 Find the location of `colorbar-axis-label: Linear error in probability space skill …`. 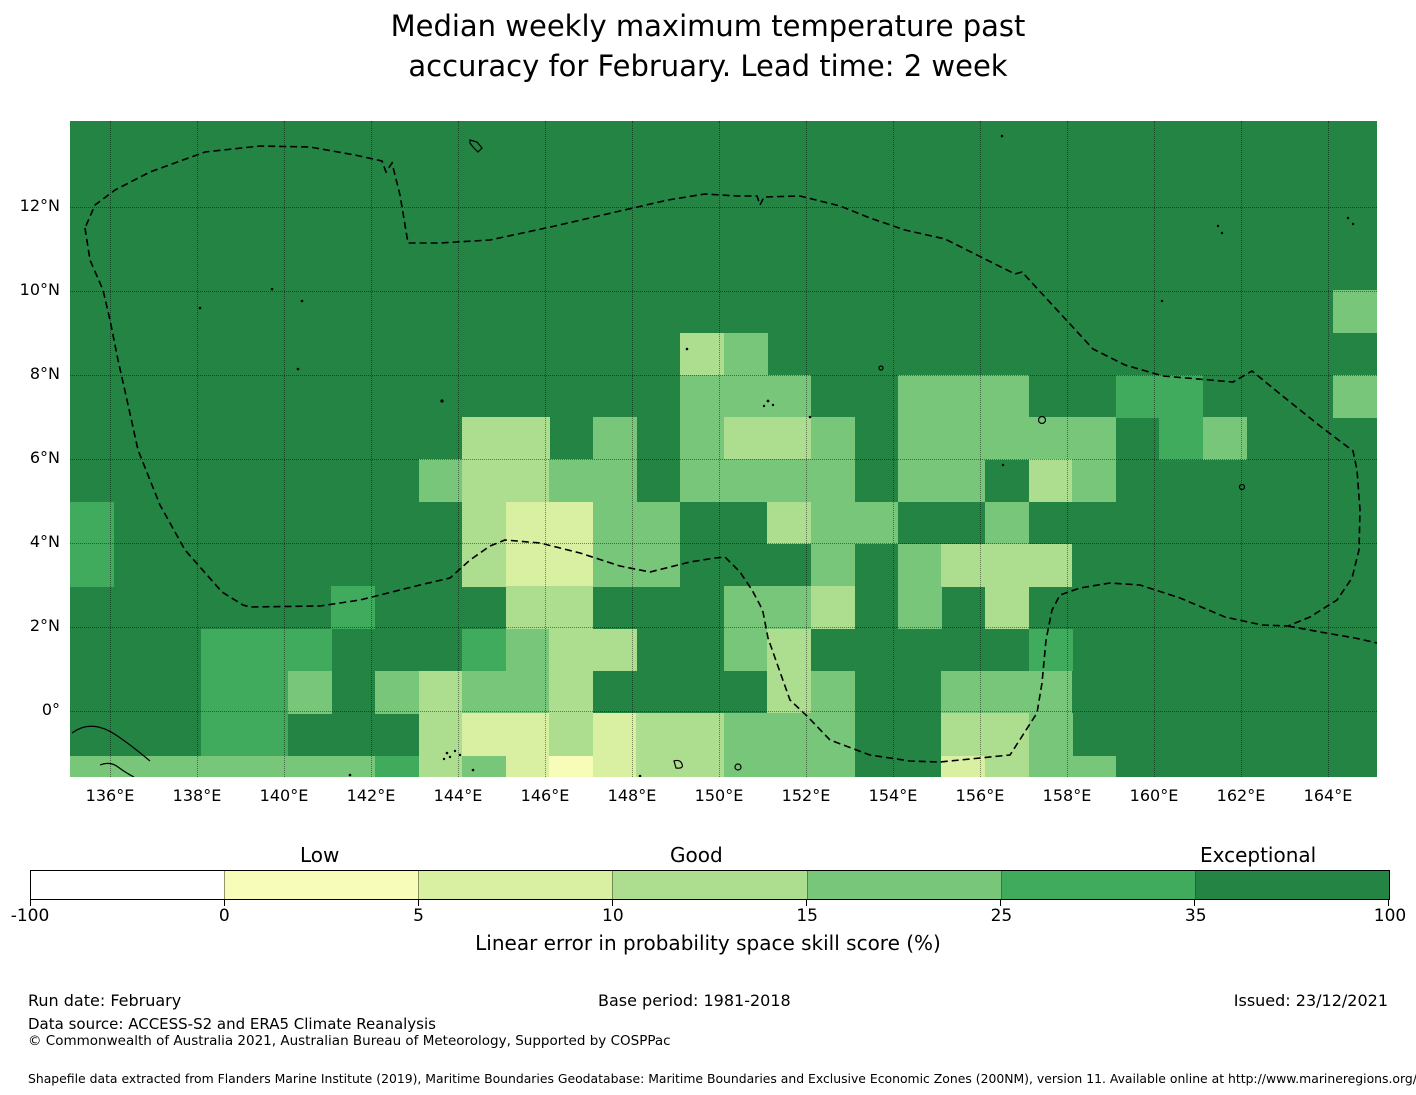

colorbar-axis-label: Linear error in probability space skill … is located at coordinates (708, 943).